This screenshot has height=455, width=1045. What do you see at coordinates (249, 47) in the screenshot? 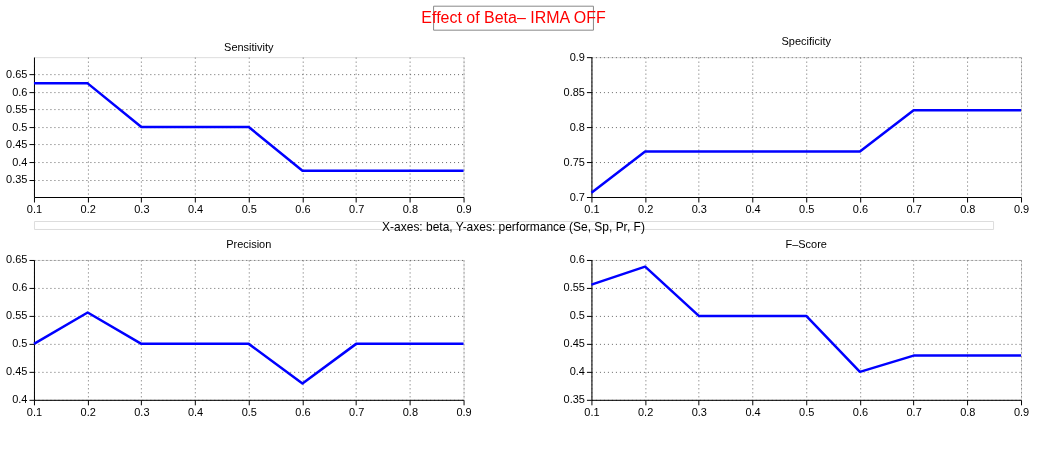
I see `chart-title: Sensitivity` at bounding box center [249, 47].